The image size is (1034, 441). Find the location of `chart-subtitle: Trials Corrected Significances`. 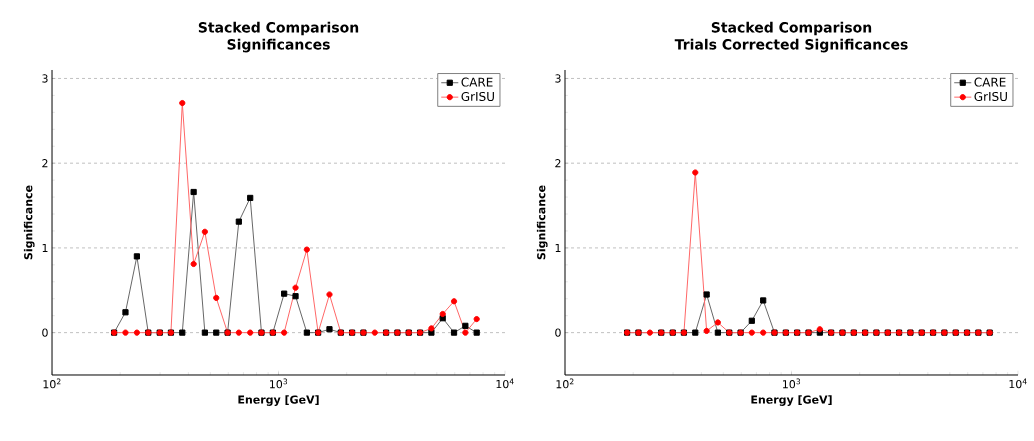

chart-subtitle: Trials Corrected Significances is located at coordinates (791, 45).